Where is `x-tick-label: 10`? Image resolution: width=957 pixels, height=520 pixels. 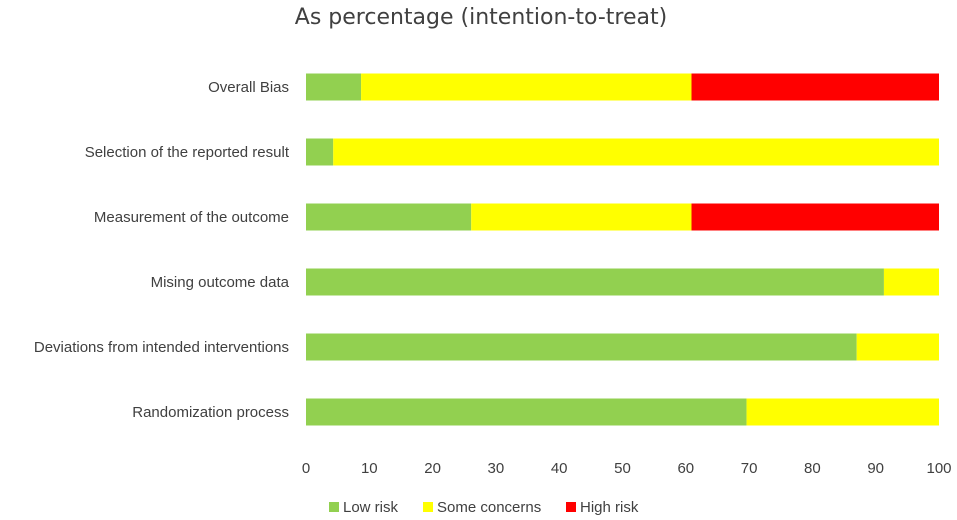
x-tick-label: 10 is located at coordinates (369, 468).